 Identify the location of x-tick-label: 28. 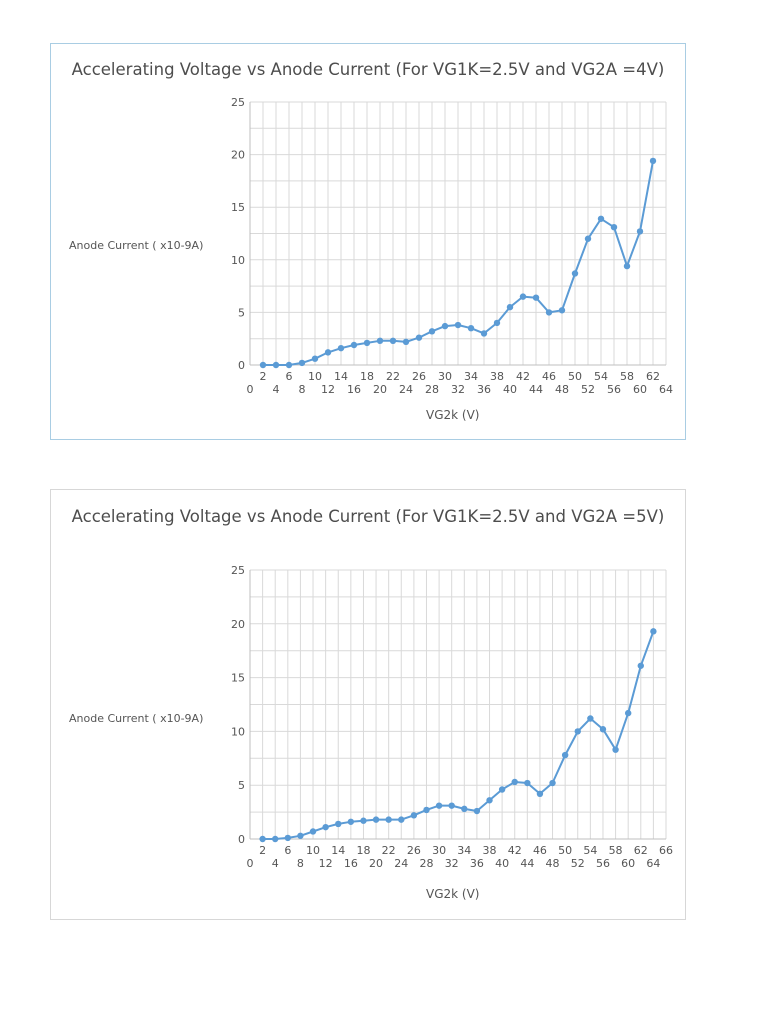
(426, 863).